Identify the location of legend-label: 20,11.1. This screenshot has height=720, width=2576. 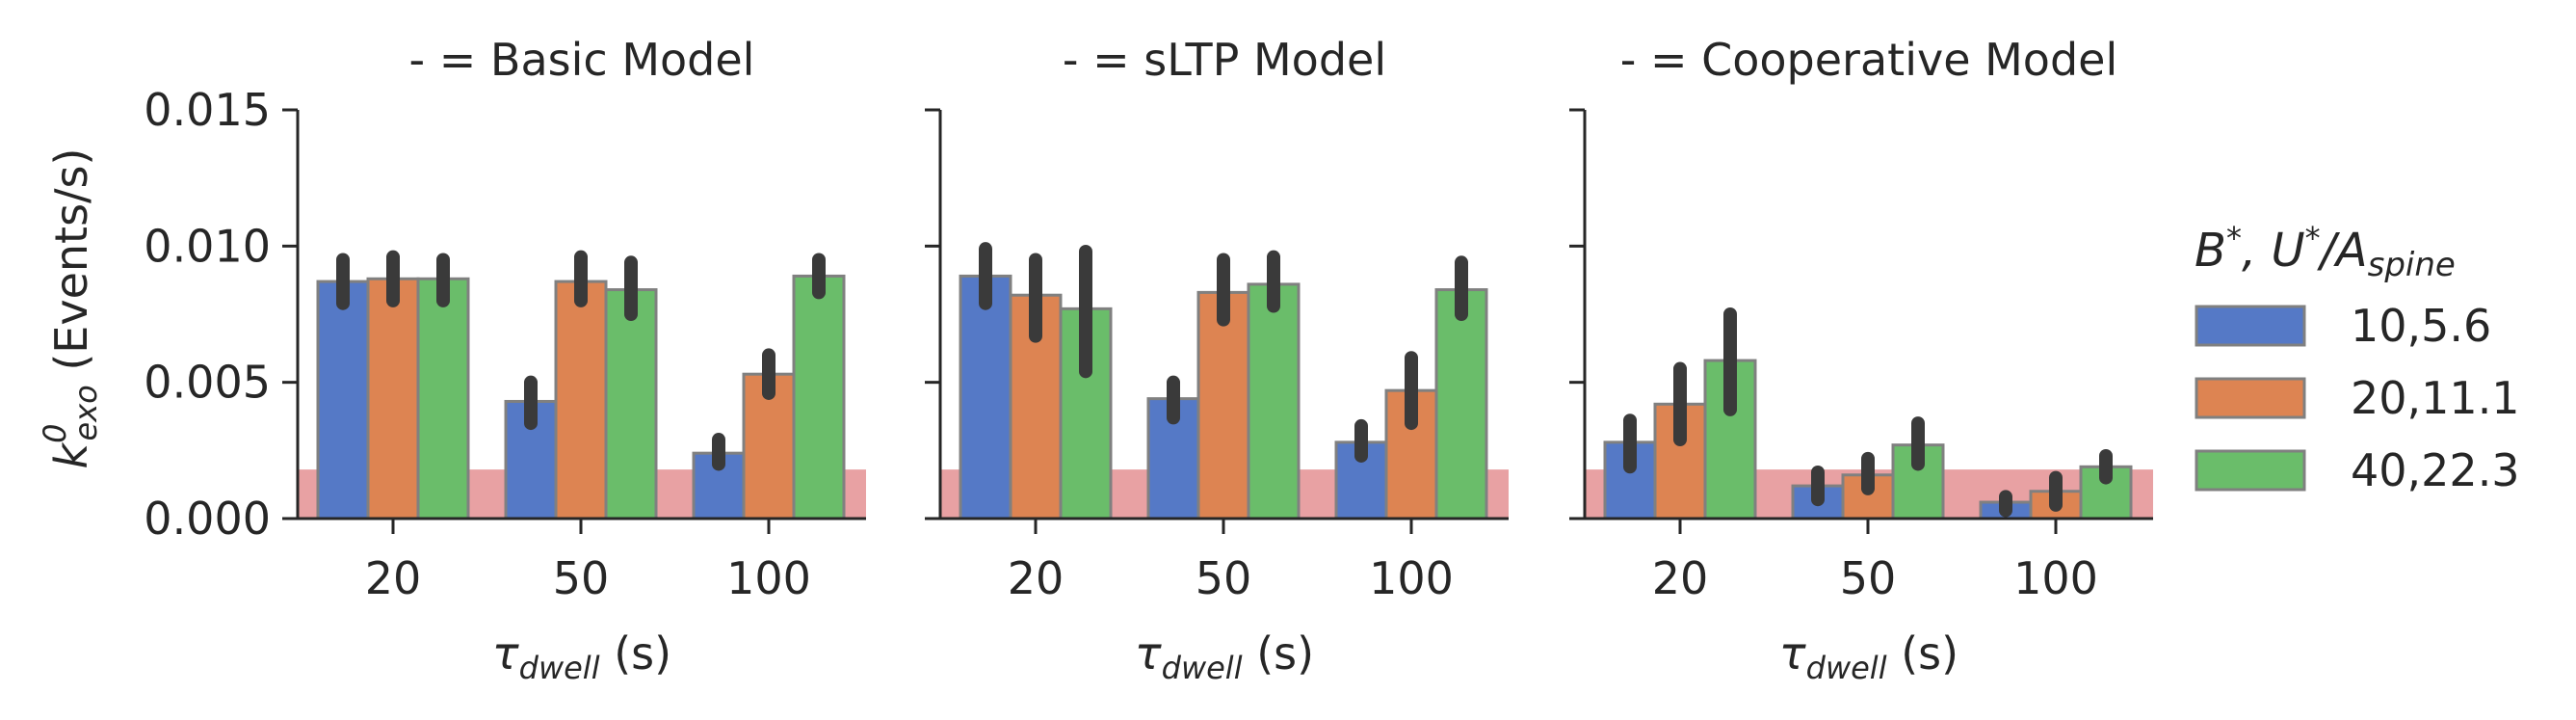
(2435, 398).